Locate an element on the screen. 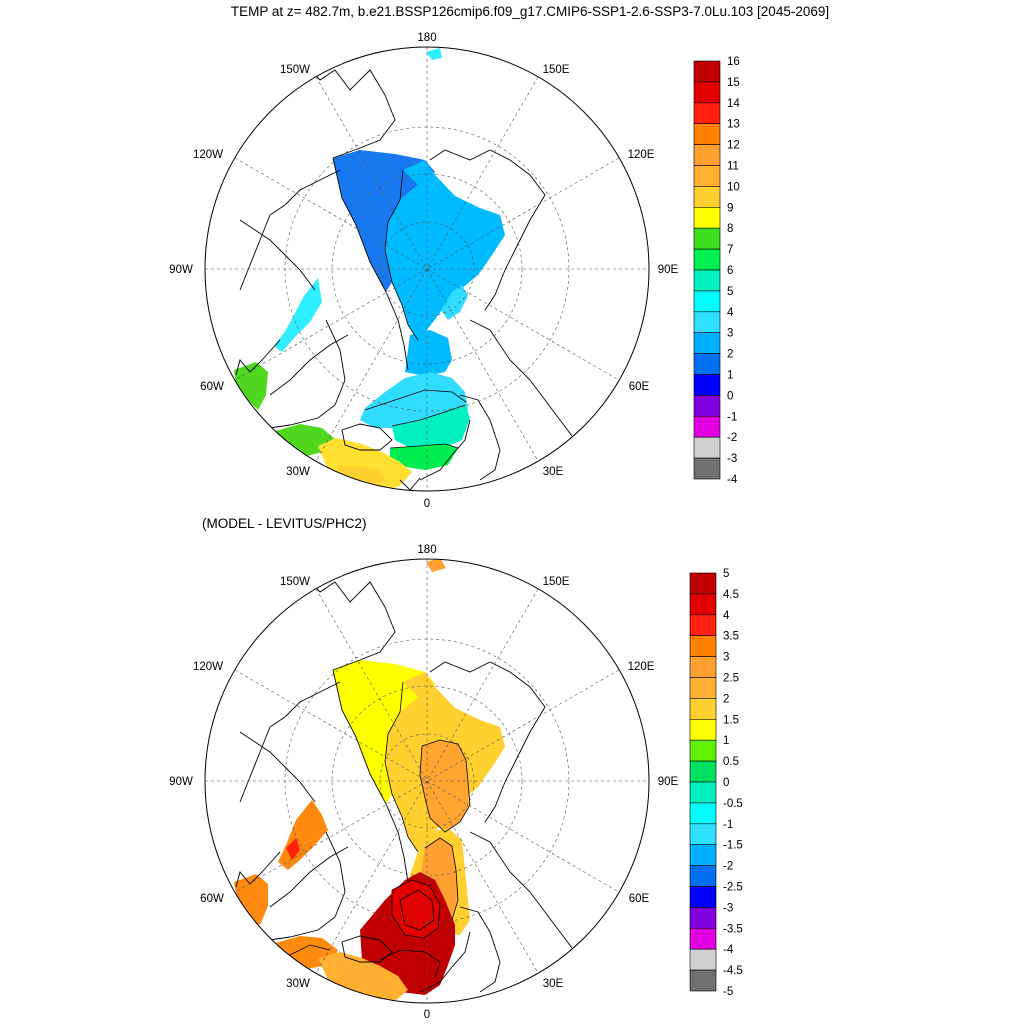 This screenshot has height=1029, width=1024. colorbar-tick-label: -5 is located at coordinates (728, 992).